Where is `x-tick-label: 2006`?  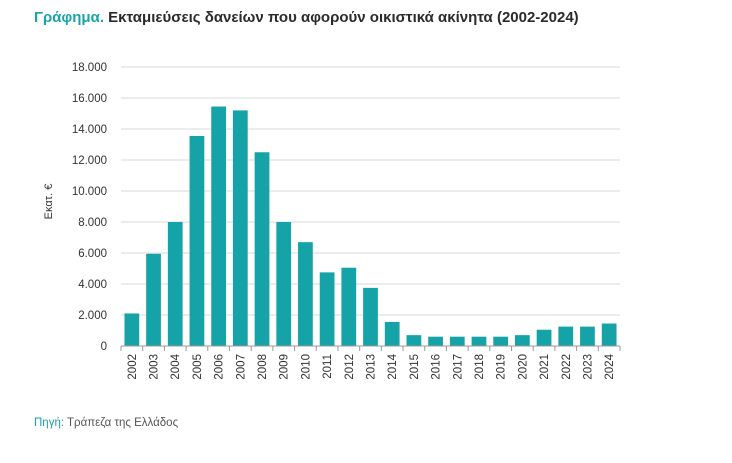
x-tick-label: 2006 is located at coordinates (220, 367).